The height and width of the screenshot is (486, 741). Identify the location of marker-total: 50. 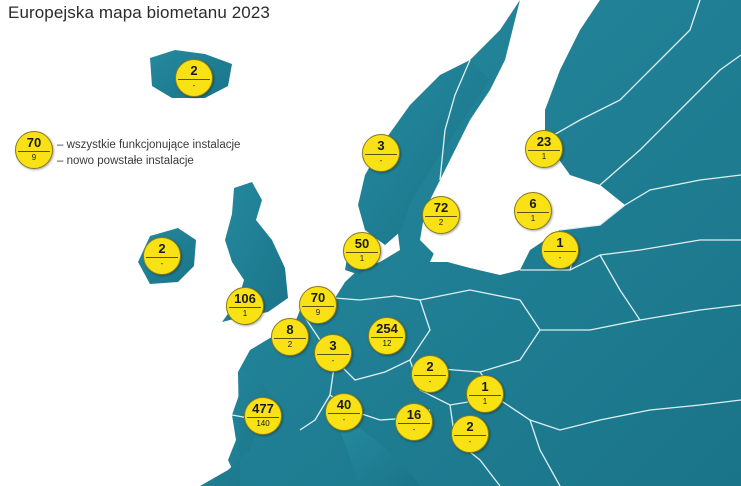
(362, 243).